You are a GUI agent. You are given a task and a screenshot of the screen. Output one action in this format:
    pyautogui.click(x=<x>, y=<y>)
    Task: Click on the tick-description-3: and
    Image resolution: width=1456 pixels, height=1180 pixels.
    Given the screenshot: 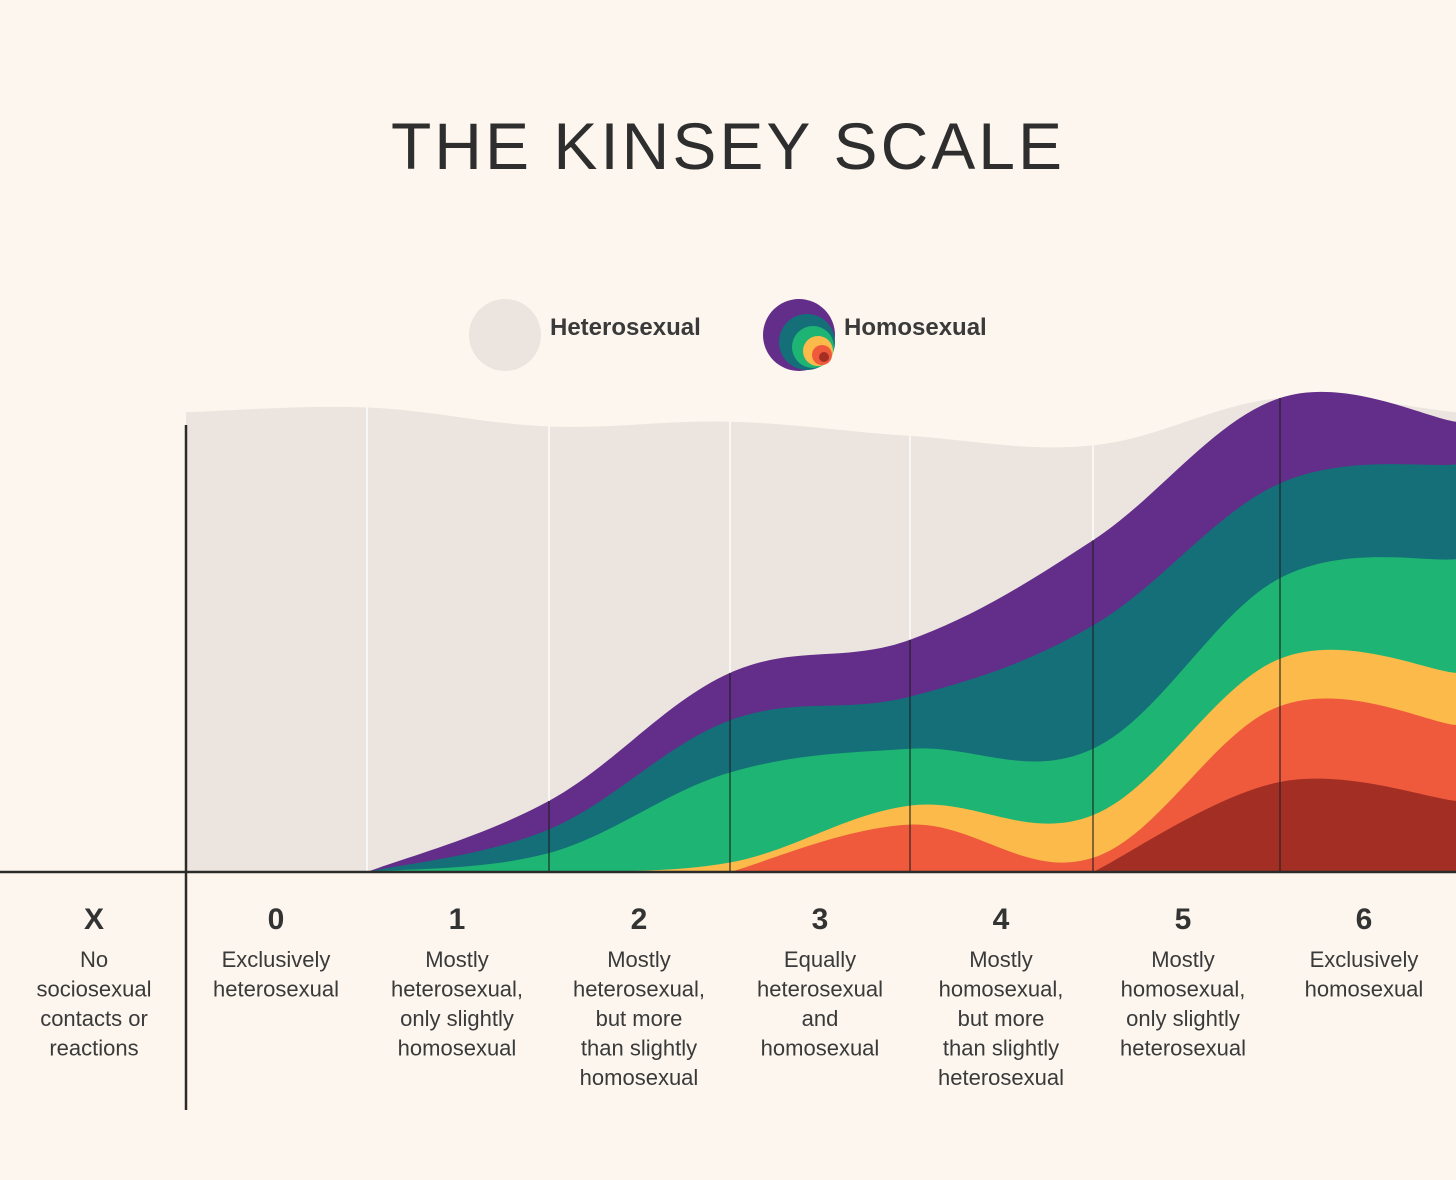 What is the action you would take?
    pyautogui.click(x=820, y=1018)
    